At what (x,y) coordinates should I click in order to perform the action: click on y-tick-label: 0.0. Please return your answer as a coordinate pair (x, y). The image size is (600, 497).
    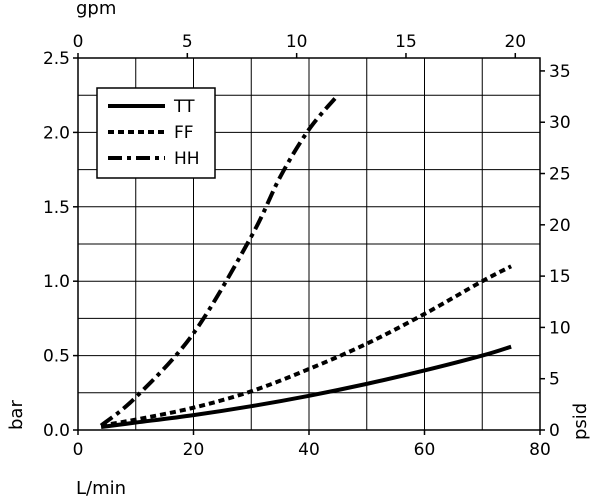
    Looking at the image, I should click on (56, 431).